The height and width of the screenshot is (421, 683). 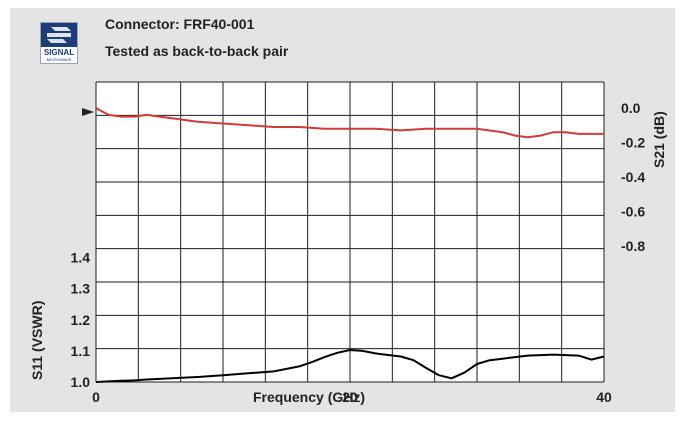 I want to click on left-axis-label: S11 (VSWR), so click(x=37, y=340).